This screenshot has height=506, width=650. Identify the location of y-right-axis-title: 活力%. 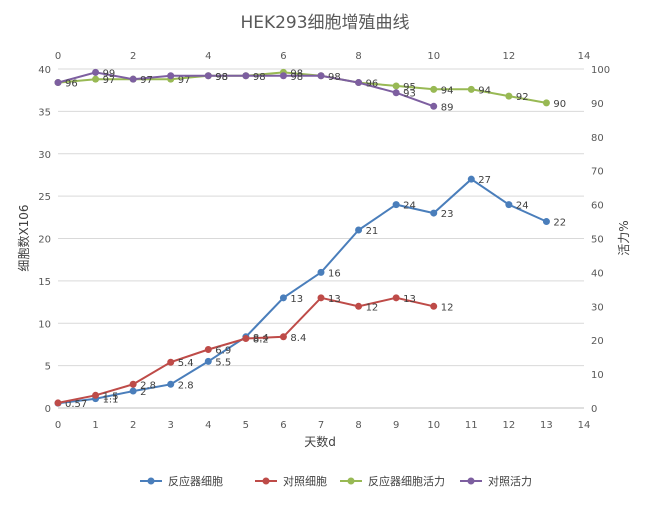
(624, 237).